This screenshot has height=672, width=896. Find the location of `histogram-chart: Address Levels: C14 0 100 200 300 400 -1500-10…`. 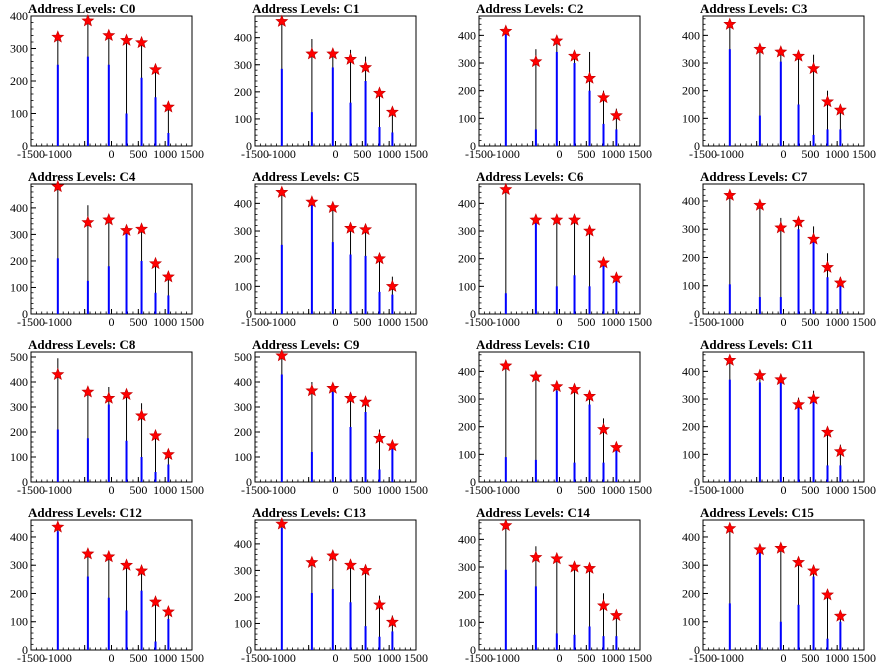

histogram-chart: Address Levels: C14 0 100 200 300 400 -1500-10… is located at coordinates (555, 585).